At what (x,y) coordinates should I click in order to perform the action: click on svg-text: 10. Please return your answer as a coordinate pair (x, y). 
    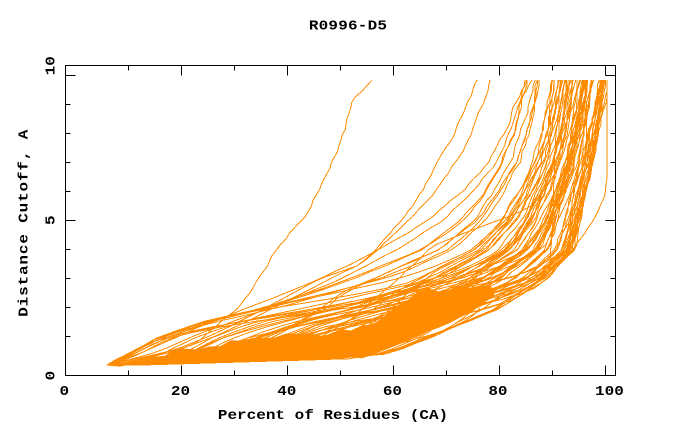
    Looking at the image, I should click on (51, 65).